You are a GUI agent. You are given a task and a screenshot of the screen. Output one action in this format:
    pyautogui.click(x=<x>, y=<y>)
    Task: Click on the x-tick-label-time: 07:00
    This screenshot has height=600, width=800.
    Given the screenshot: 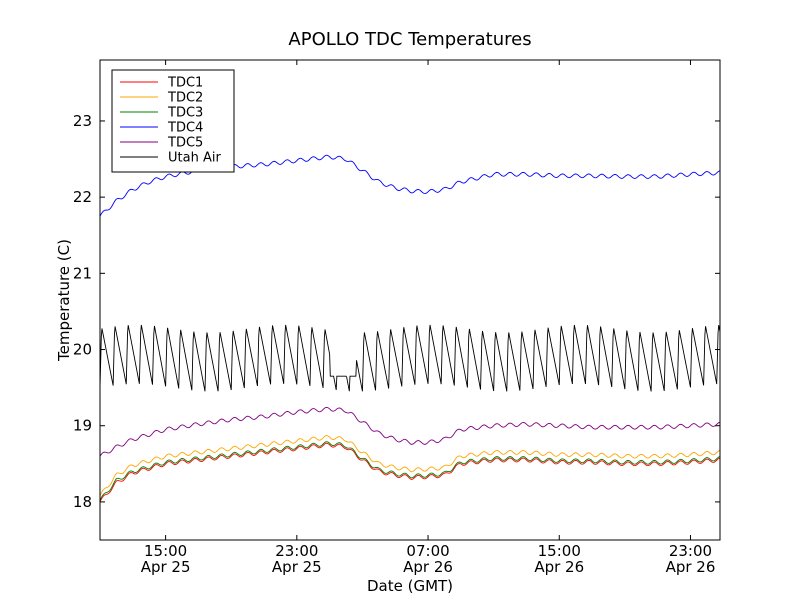 What is the action you would take?
    pyautogui.click(x=427, y=551)
    